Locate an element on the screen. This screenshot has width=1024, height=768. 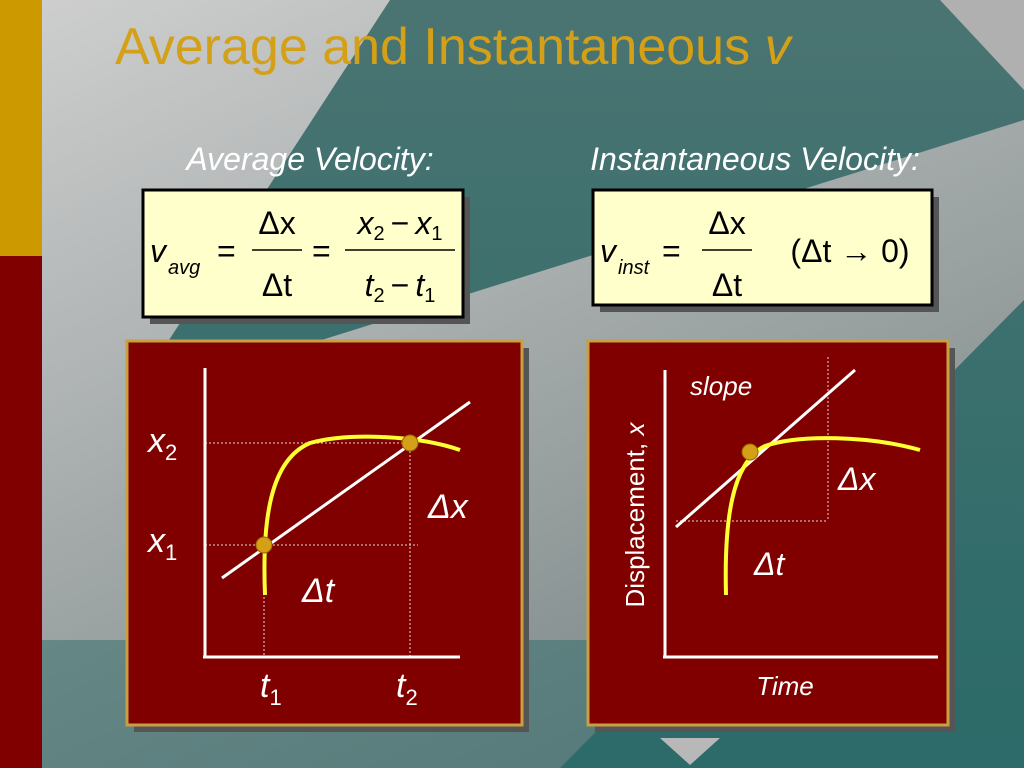
axis-label: x1 is located at coordinates (161, 543).